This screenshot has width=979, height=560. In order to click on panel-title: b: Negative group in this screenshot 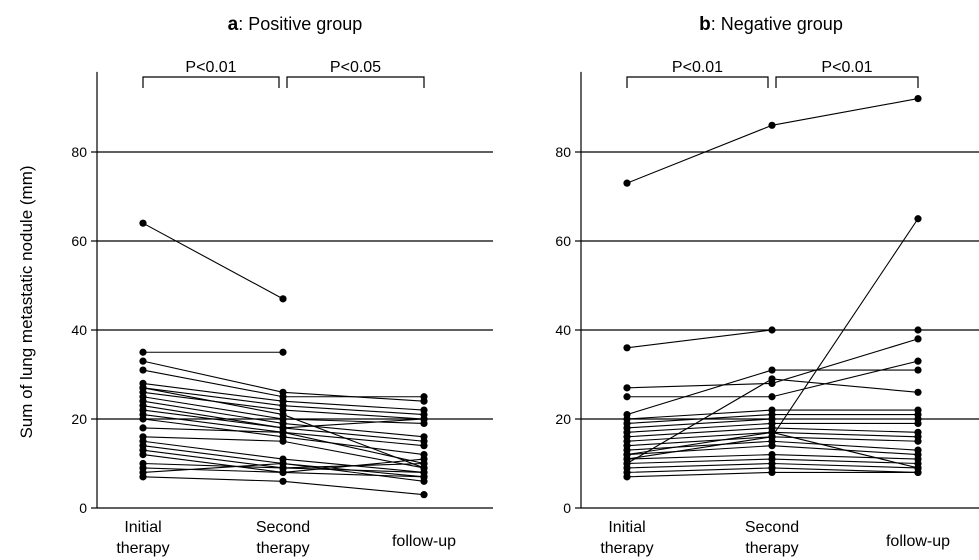, I will do `click(771, 24)`.